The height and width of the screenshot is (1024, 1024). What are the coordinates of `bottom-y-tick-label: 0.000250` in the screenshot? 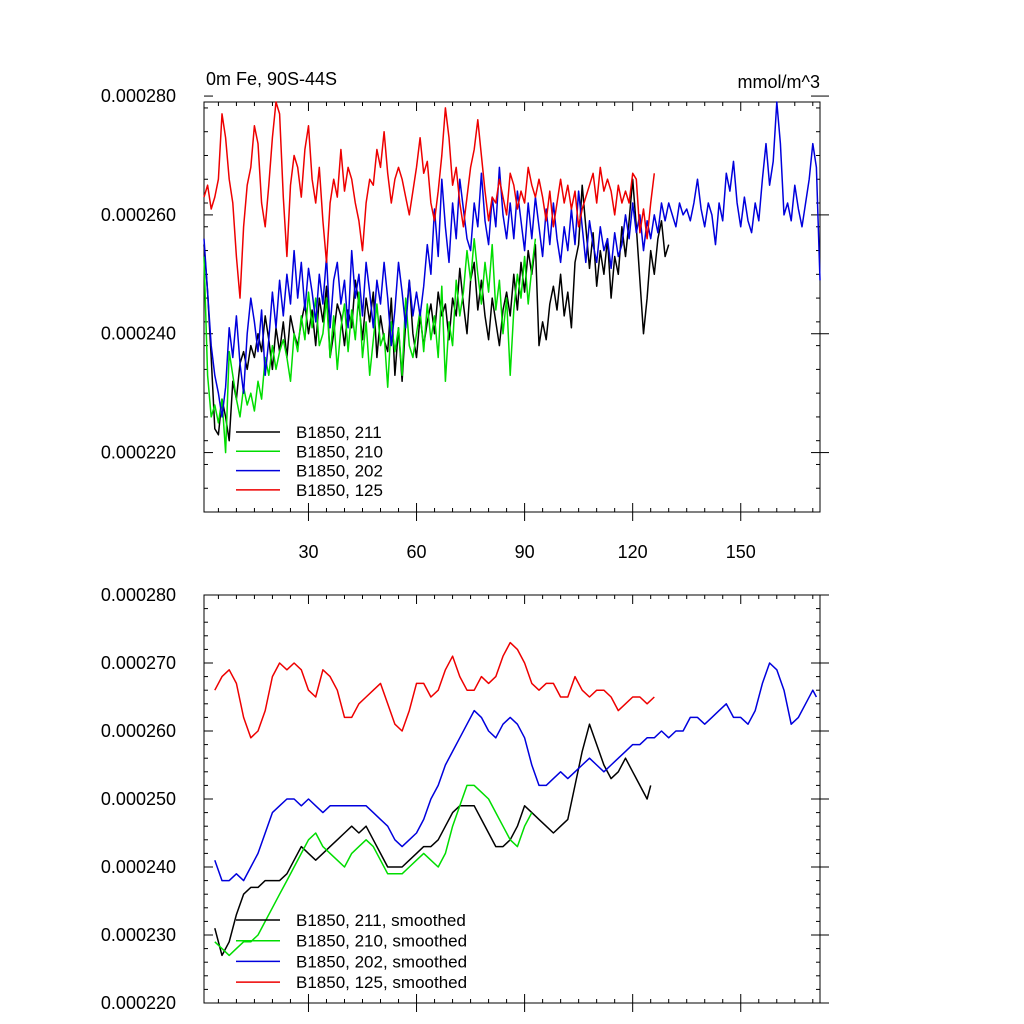 It's located at (138, 799).